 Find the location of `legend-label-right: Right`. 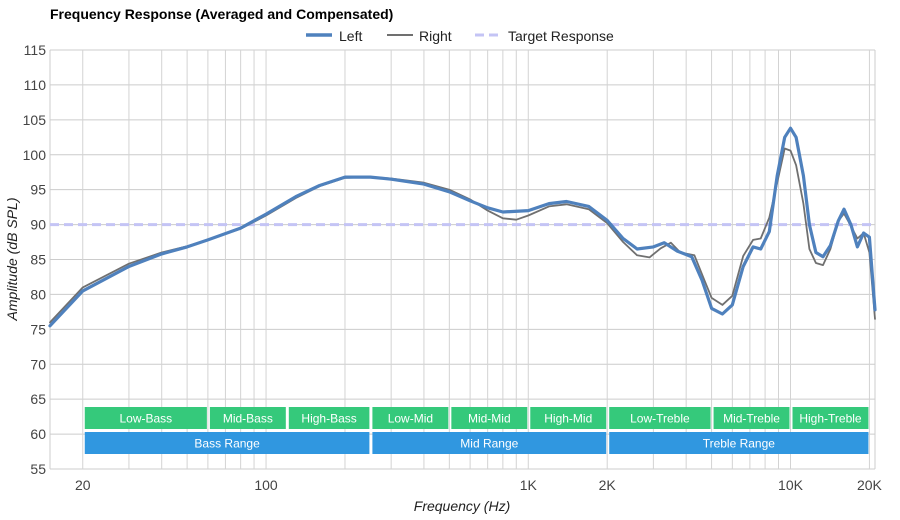

legend-label-right: Right is located at coordinates (435, 36).